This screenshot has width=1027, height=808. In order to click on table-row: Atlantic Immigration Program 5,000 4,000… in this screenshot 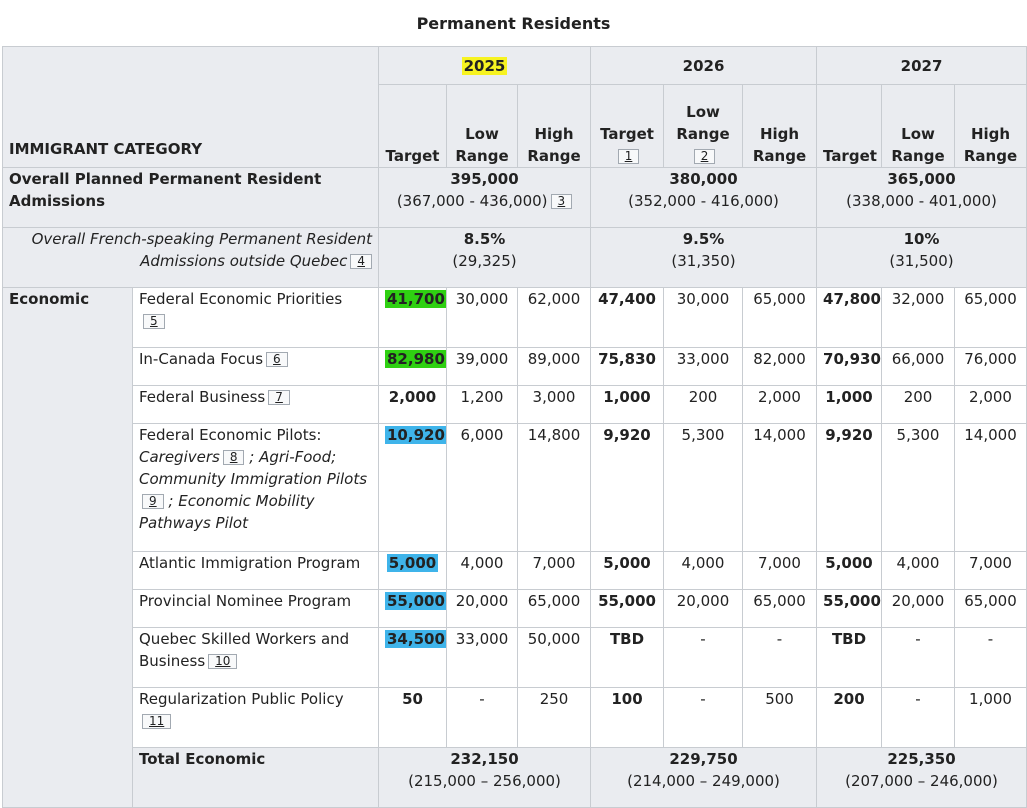, I will do `click(515, 570)`.